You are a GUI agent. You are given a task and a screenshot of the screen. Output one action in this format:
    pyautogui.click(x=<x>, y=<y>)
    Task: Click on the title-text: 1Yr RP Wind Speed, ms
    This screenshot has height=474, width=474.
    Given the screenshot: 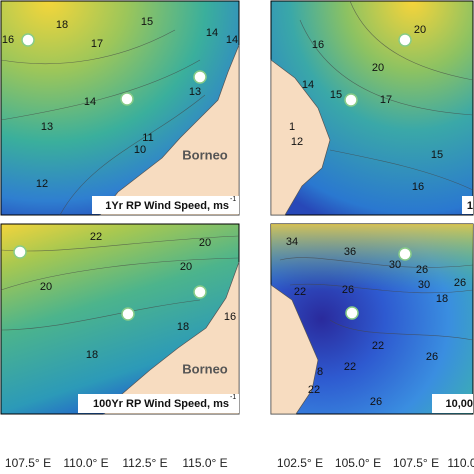 What is the action you would take?
    pyautogui.click(x=167, y=206)
    